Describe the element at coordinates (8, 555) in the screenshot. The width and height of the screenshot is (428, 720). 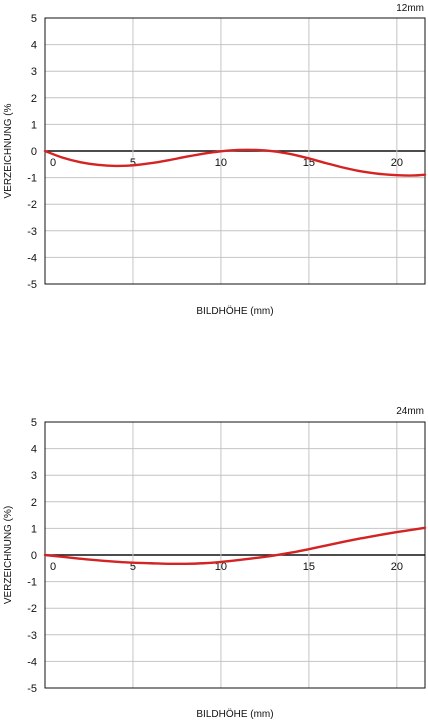
I see `y-axis-label: VERZEICHNUNG (%)` at that location.